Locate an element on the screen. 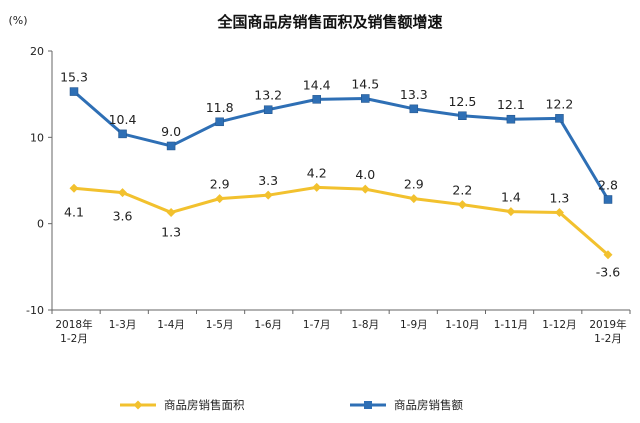 This screenshot has height=423, width=640. x-tick-label: 1-9月 is located at coordinates (414, 325).